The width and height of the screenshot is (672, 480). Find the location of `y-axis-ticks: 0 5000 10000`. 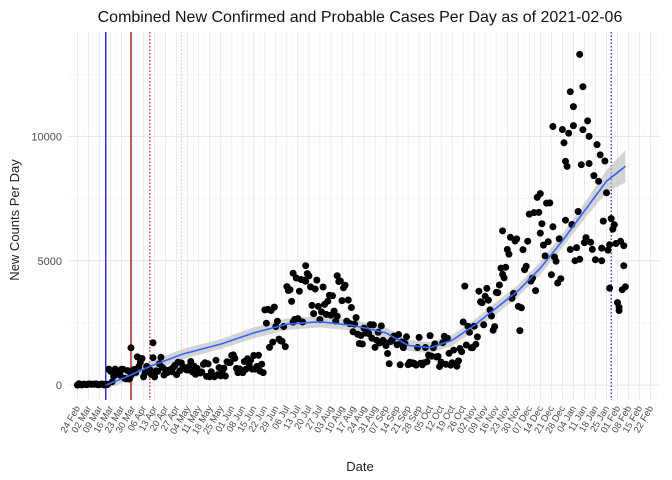

y-axis-ticks: 0 5000 10000 is located at coordinates (46, 261).